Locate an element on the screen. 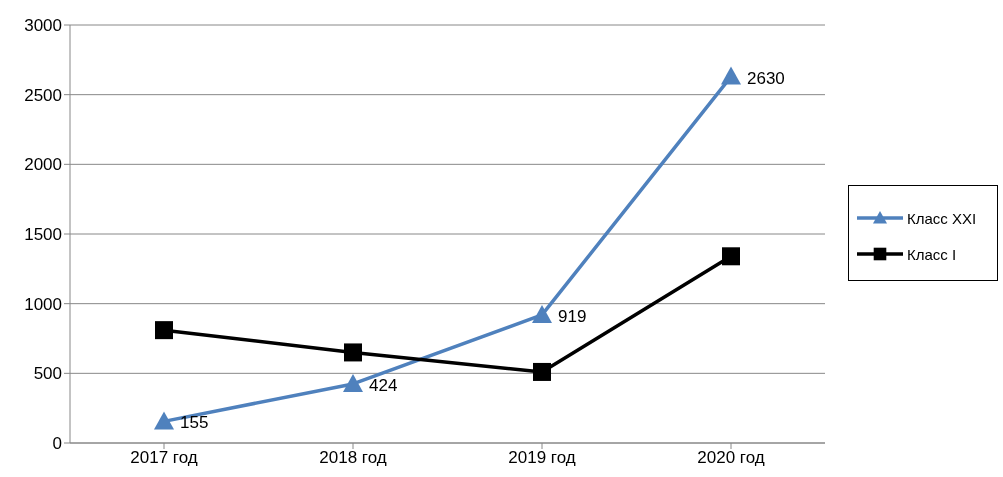 The width and height of the screenshot is (1003, 477). data-label: 919 is located at coordinates (572, 316).